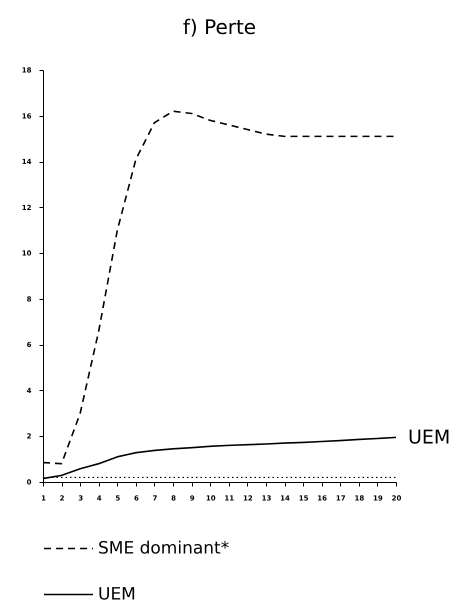 The image size is (465, 605). Describe the element at coordinates (429, 437) in the screenshot. I see `annotation: UEM` at that location.